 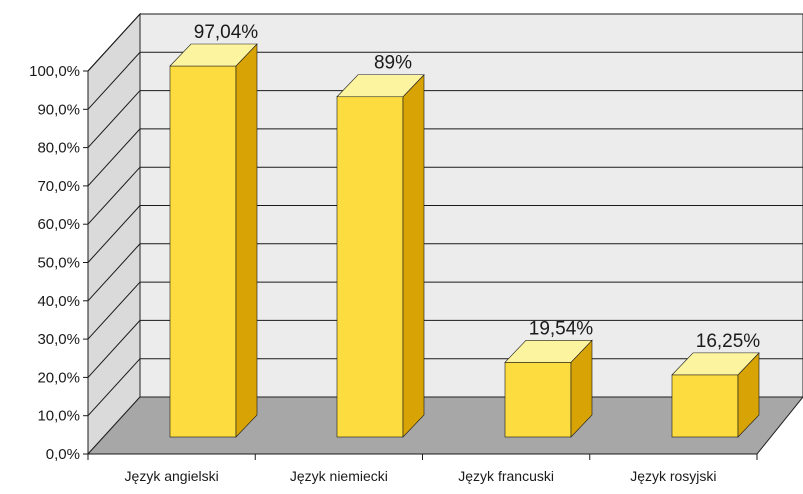 What do you see at coordinates (673, 476) in the screenshot?
I see `x-tick-label: Język rosyjski` at bounding box center [673, 476].